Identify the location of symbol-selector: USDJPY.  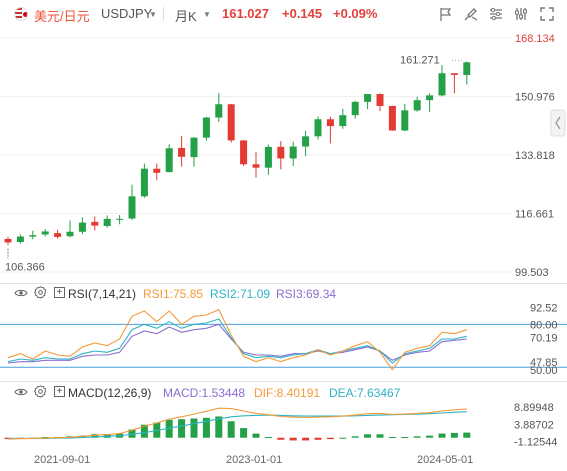
(127, 13).